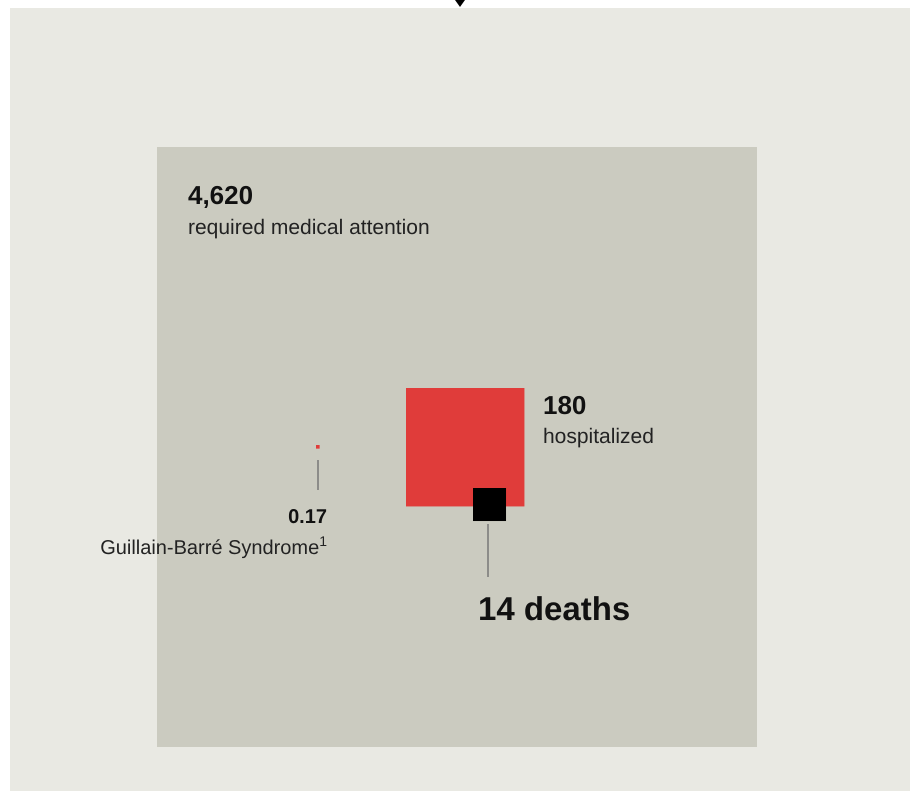 This screenshot has height=791, width=913. What do you see at coordinates (577, 608) in the screenshot?
I see `category-label: deaths` at bounding box center [577, 608].